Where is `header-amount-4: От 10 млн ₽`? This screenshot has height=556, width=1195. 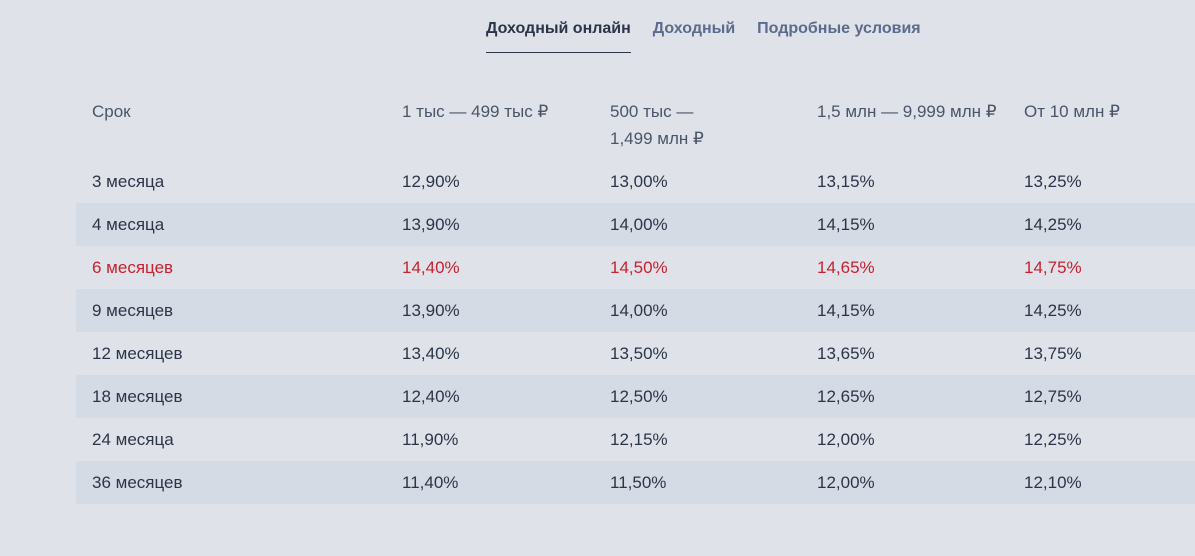 header-amount-4: От 10 млн ₽ is located at coordinates (1072, 111).